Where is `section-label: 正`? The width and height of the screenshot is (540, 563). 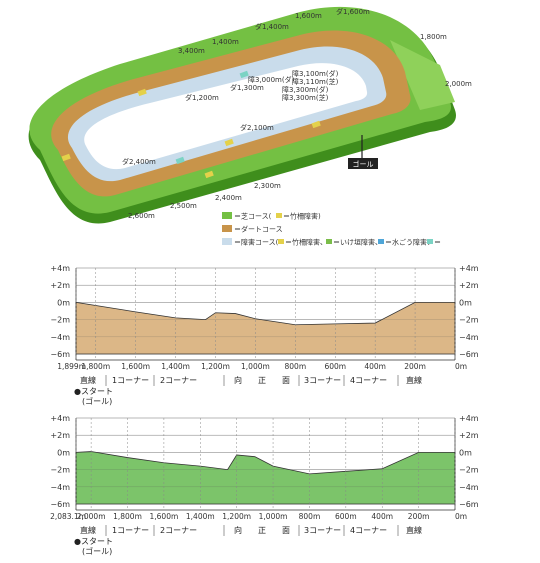 section-label: 正 is located at coordinates (262, 380).